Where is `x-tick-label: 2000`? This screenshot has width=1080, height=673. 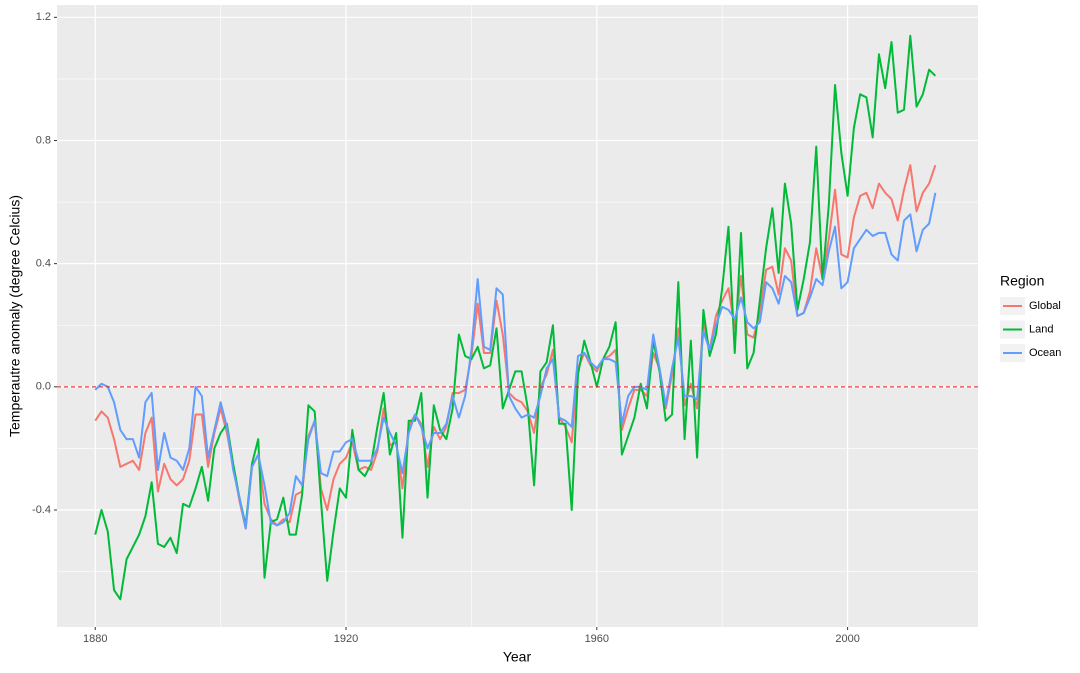 x-tick-label: 2000 is located at coordinates (847, 639).